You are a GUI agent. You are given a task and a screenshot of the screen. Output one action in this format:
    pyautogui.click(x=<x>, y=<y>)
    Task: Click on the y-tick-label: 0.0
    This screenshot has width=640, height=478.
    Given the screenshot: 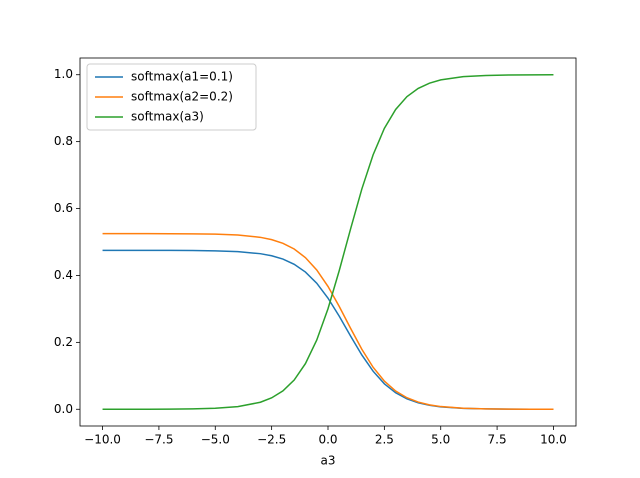 What is the action you would take?
    pyautogui.click(x=63, y=409)
    